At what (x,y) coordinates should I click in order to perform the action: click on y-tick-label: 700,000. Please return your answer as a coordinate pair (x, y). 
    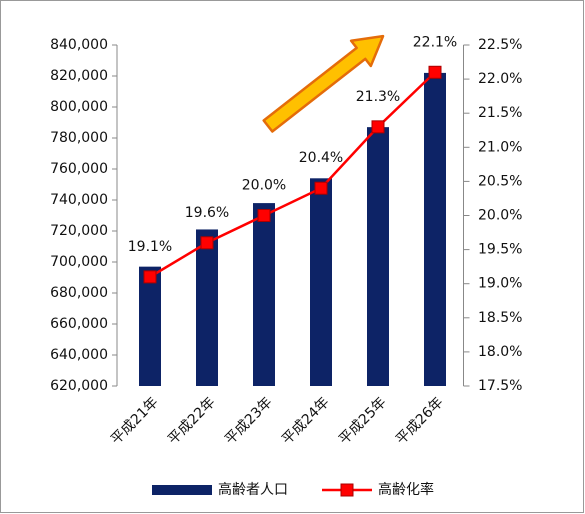
    Looking at the image, I should click on (79, 262).